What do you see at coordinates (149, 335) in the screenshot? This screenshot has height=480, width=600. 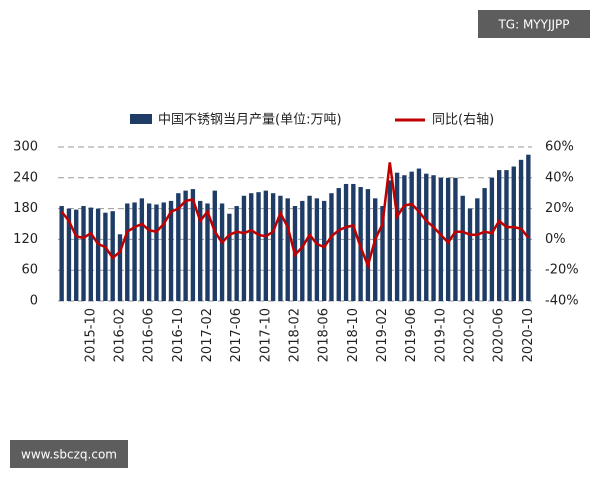 I see `x-tick-label: 2016-06` at bounding box center [149, 335].